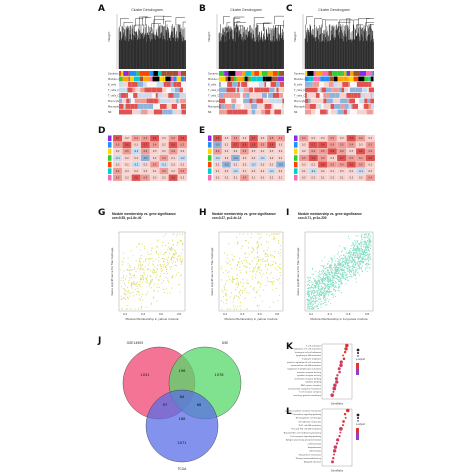 The height and width of the screenshot is (474, 474). Describe the element at coordinates (110, 145) in the screenshot. I see `module-color-swatch` at that location.